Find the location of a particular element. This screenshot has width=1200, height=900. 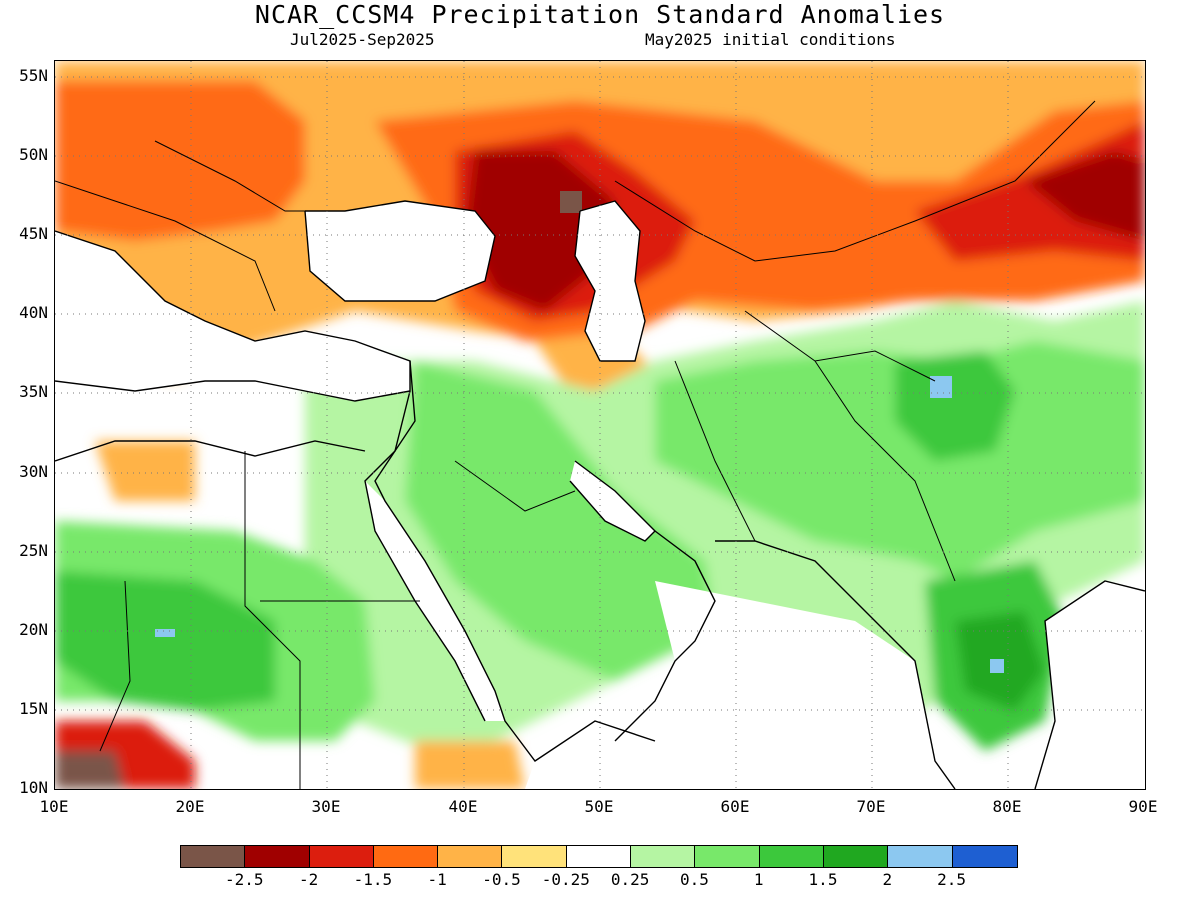

legend-label-8: 1 is located at coordinates (758, 879).